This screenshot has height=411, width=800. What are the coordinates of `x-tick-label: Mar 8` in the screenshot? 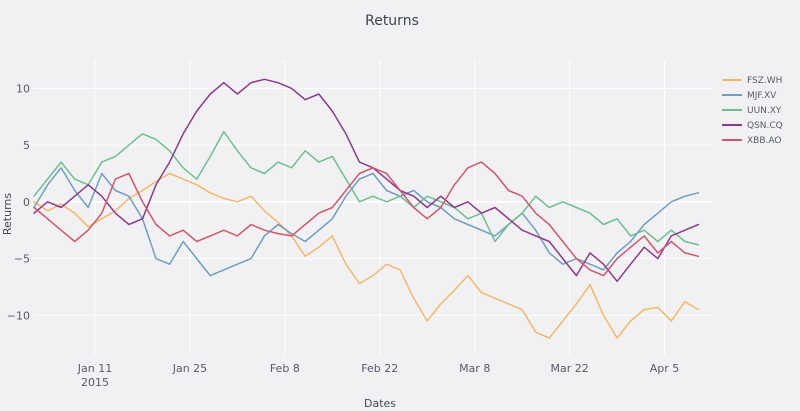 It's located at (474, 368).